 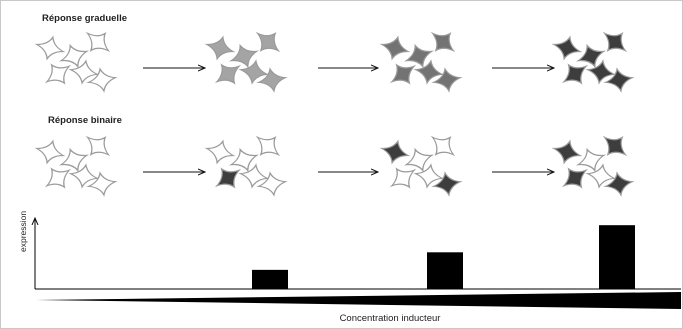 I want to click on chart-bars, so click(x=443, y=257).